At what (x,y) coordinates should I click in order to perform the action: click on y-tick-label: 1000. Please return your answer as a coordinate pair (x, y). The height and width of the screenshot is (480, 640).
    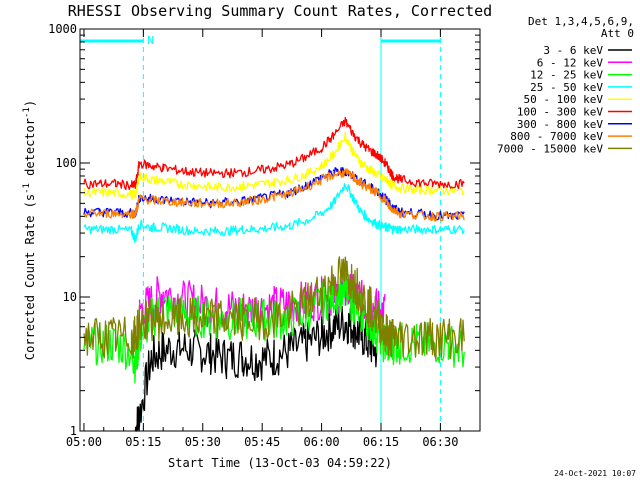
    Looking at the image, I should click on (62, 29).